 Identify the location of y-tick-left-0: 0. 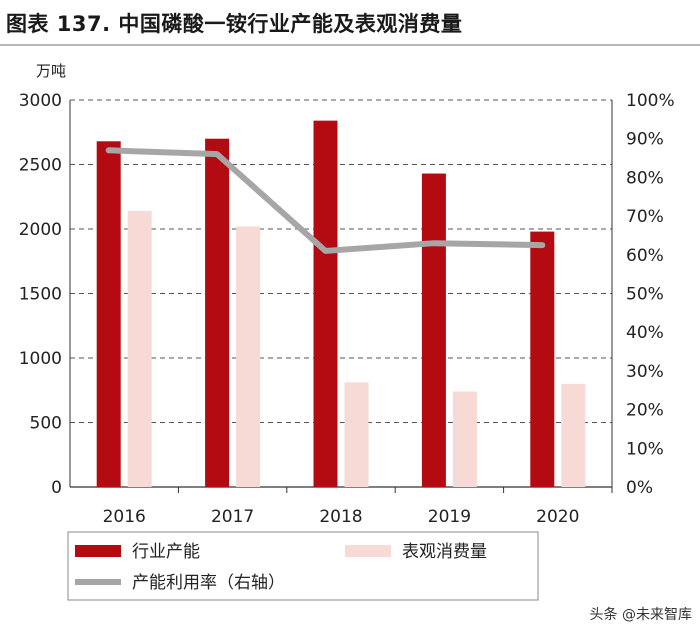
(56, 488).